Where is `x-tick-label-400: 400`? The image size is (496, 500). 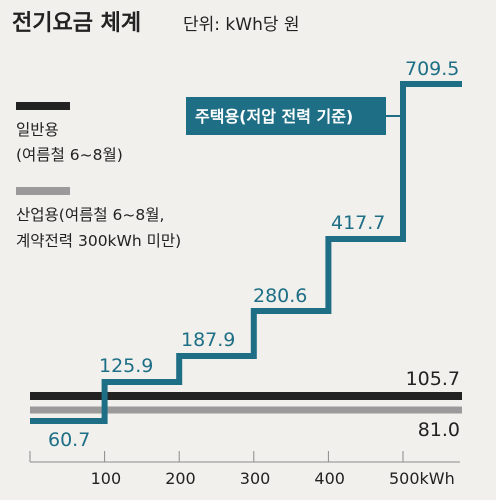
x-tick-label-400: 400 is located at coordinates (329, 478).